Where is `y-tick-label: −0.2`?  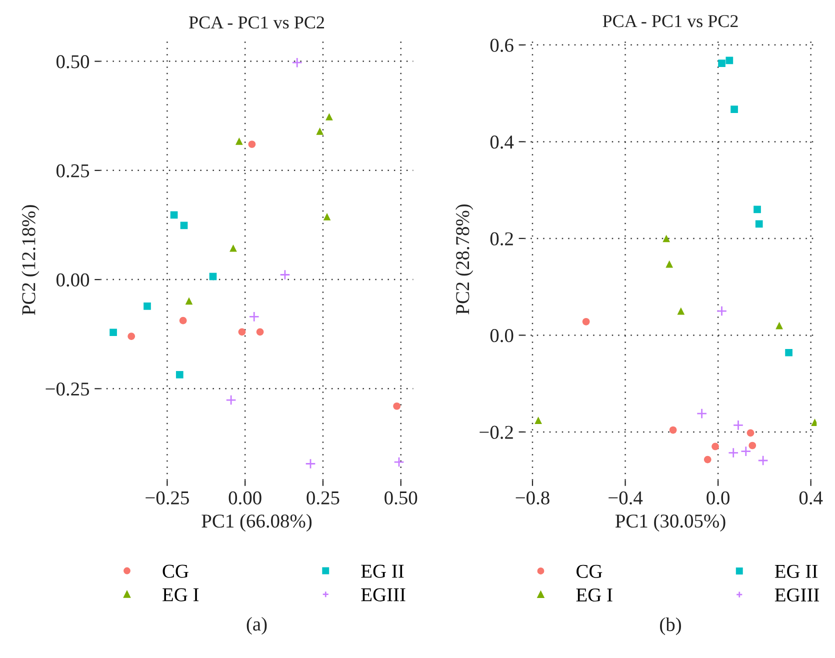
y-tick-label: −0.2 is located at coordinates (496, 432).